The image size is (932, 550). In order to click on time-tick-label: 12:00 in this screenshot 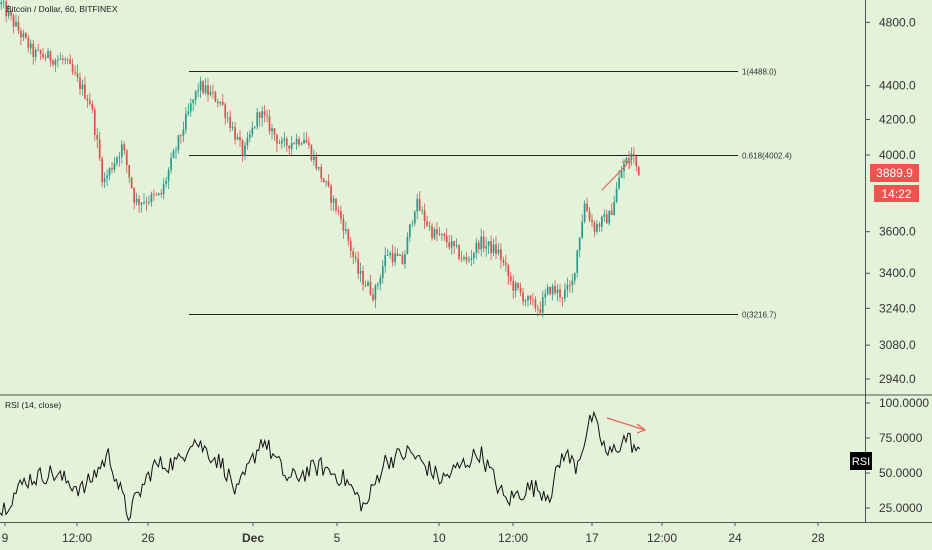, I will do `click(77, 538)`.